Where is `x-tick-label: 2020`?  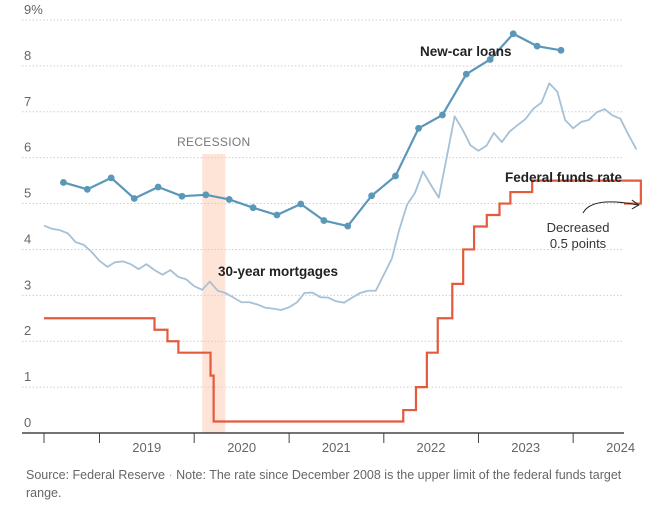
x-tick-label: 2020 is located at coordinates (241, 447).